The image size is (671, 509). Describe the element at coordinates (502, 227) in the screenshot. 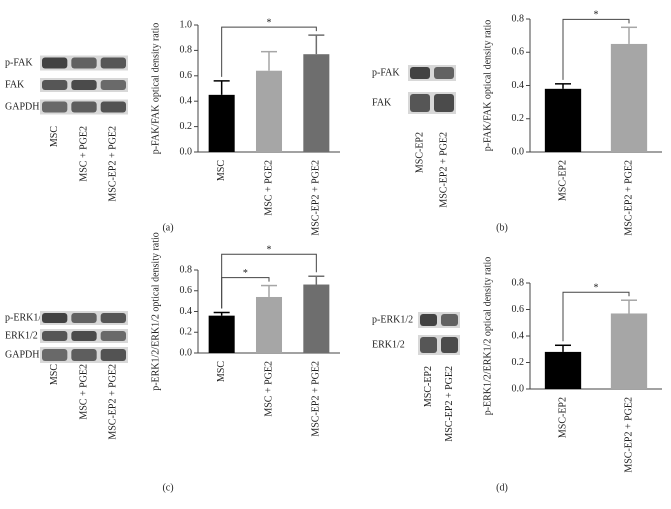

I see `panel-label: (b)` at that location.